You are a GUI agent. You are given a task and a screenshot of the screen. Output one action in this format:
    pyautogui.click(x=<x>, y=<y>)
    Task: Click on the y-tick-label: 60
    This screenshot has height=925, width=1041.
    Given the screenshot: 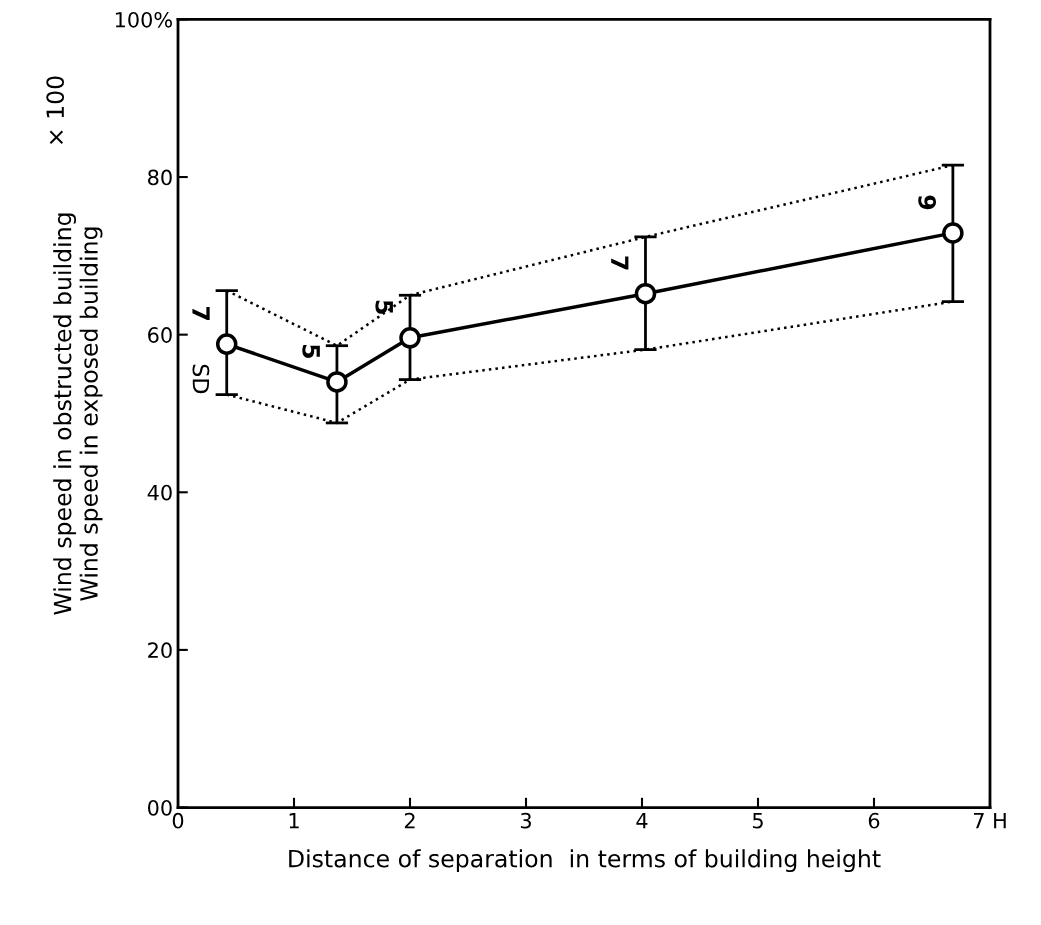 What is the action you would take?
    pyautogui.click(x=160, y=335)
    